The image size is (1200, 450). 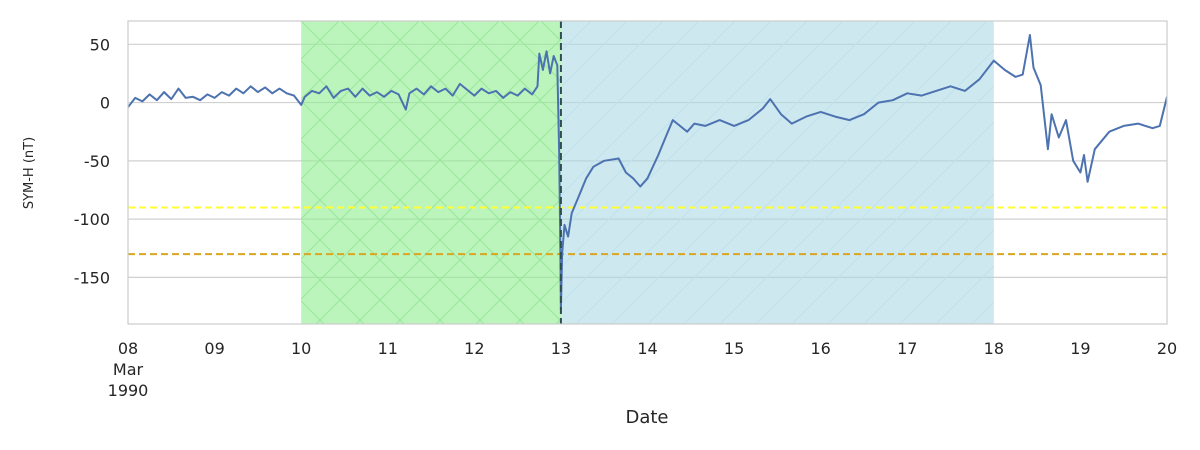 What do you see at coordinates (214, 348) in the screenshot?
I see `x-tick-label: 09` at bounding box center [214, 348].